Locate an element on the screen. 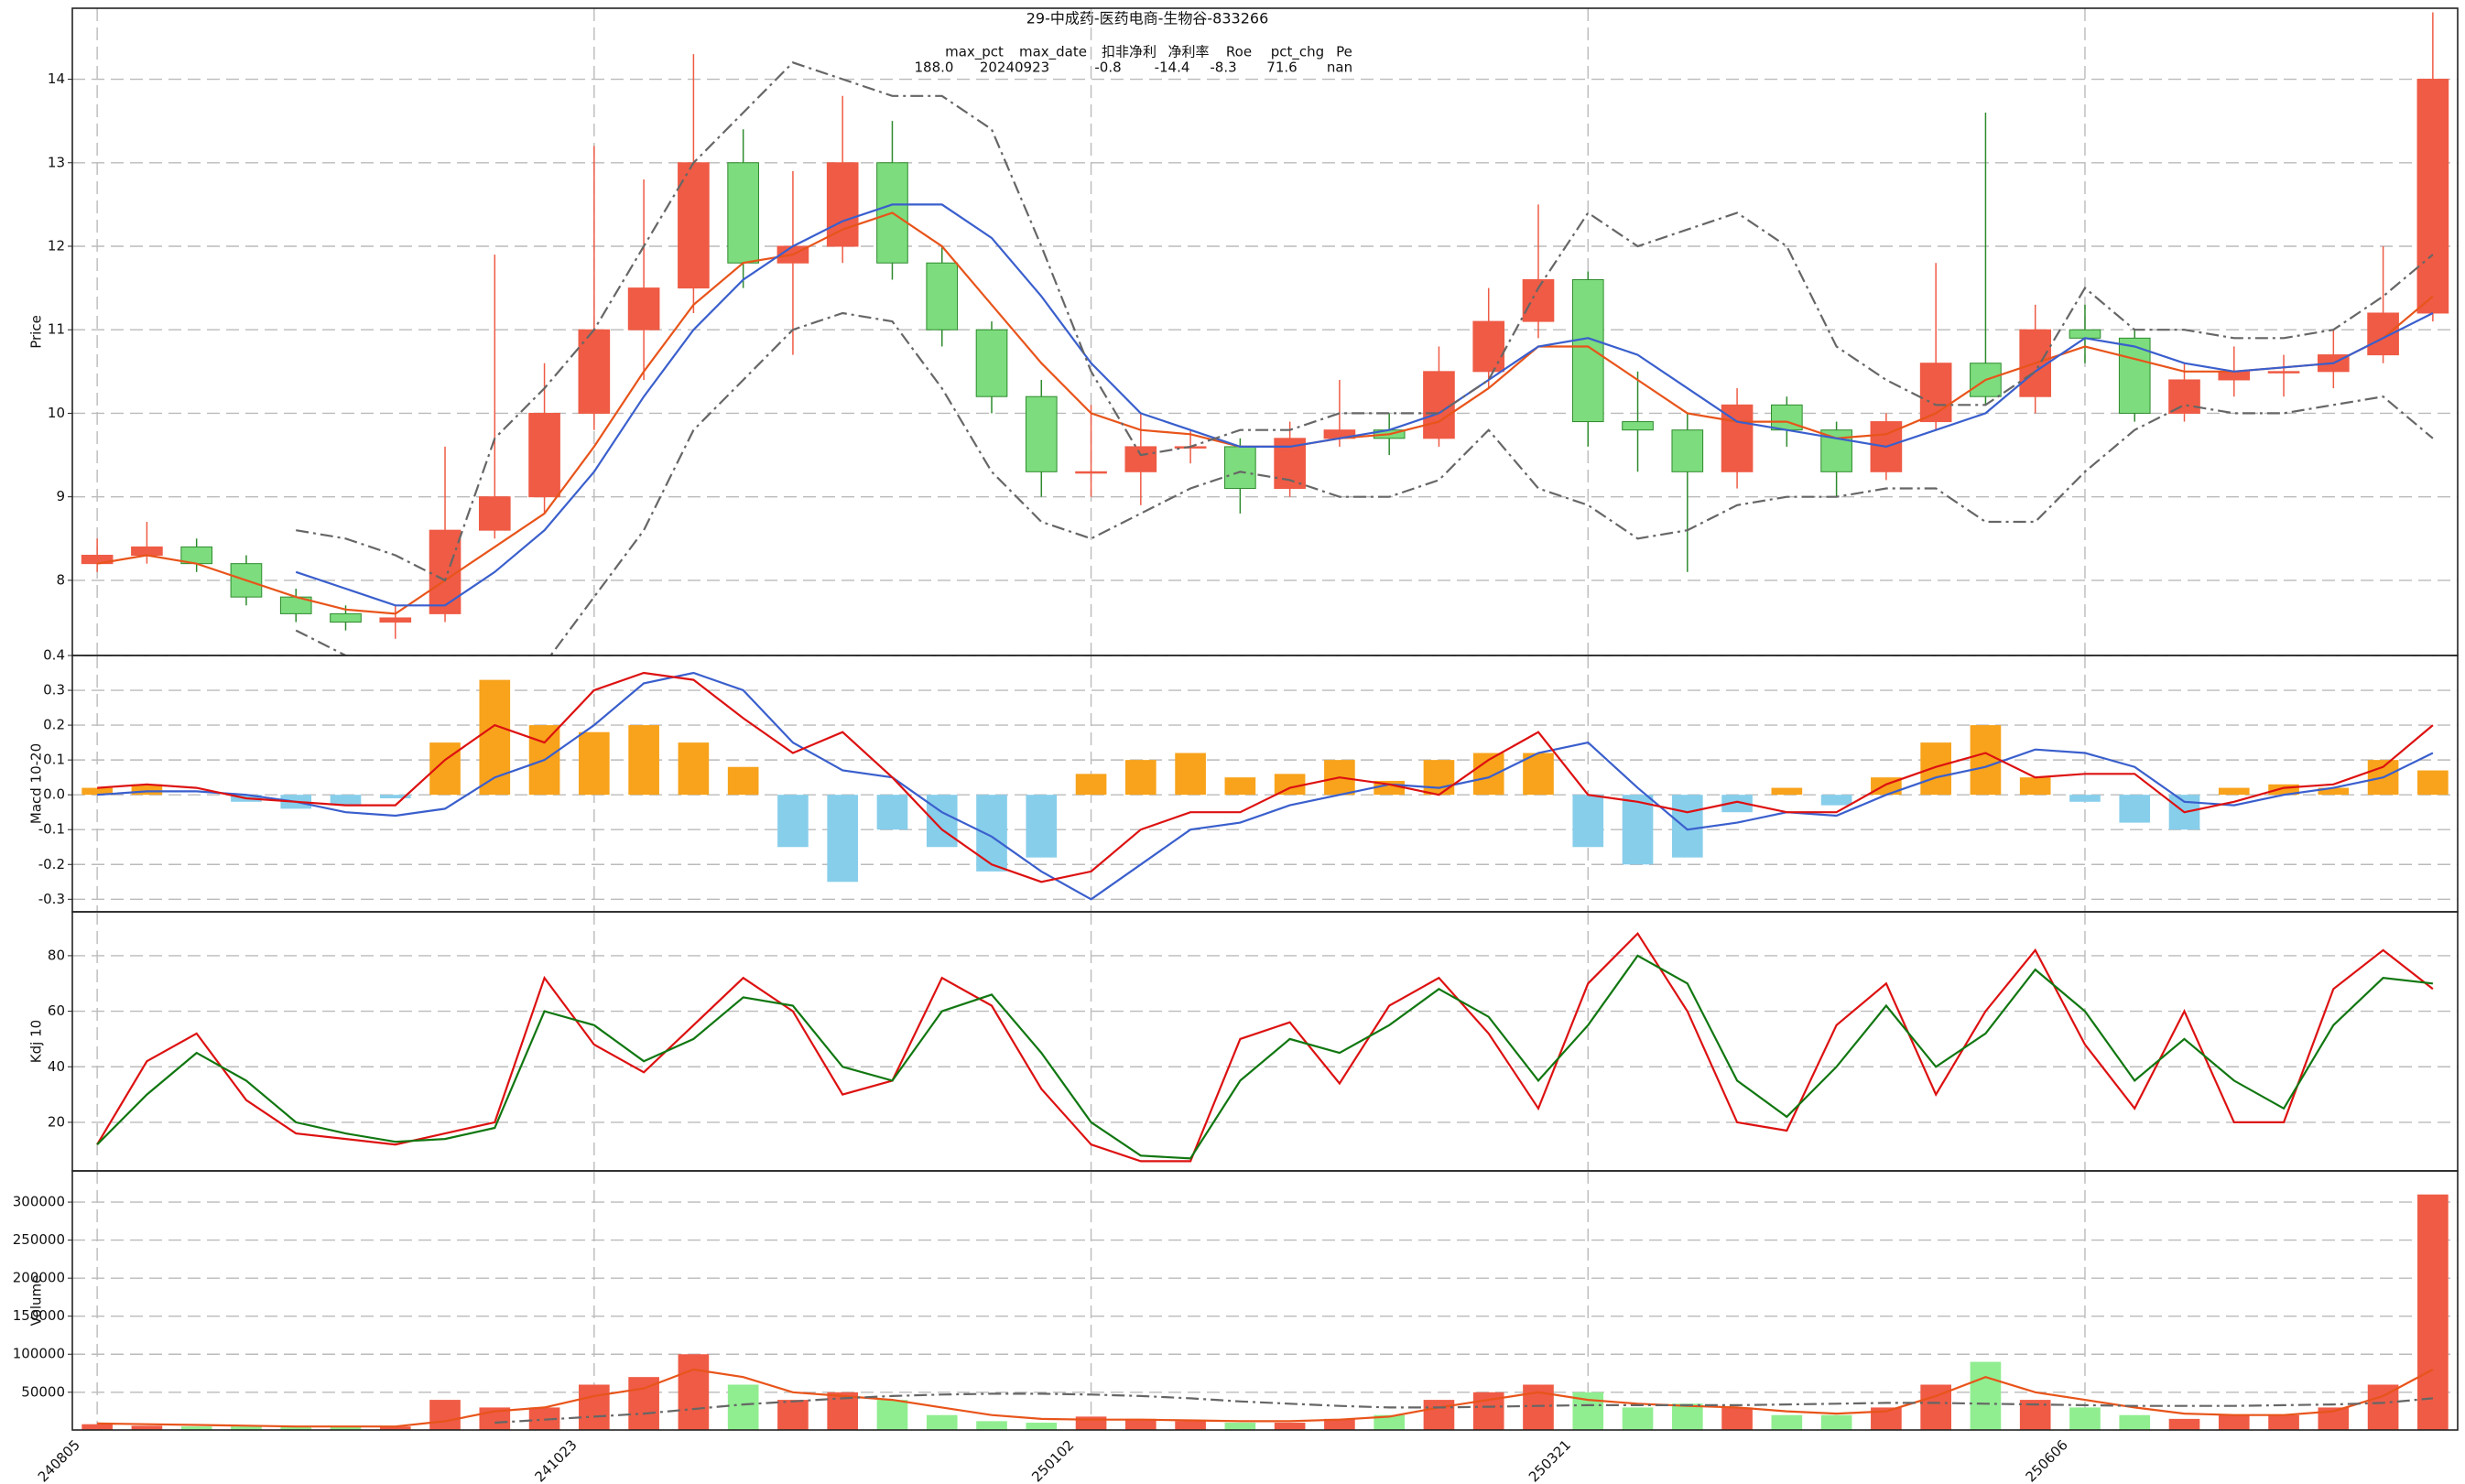 This screenshot has width=2465, height=1484. y-tick-label: 60 is located at coordinates (56, 1011).